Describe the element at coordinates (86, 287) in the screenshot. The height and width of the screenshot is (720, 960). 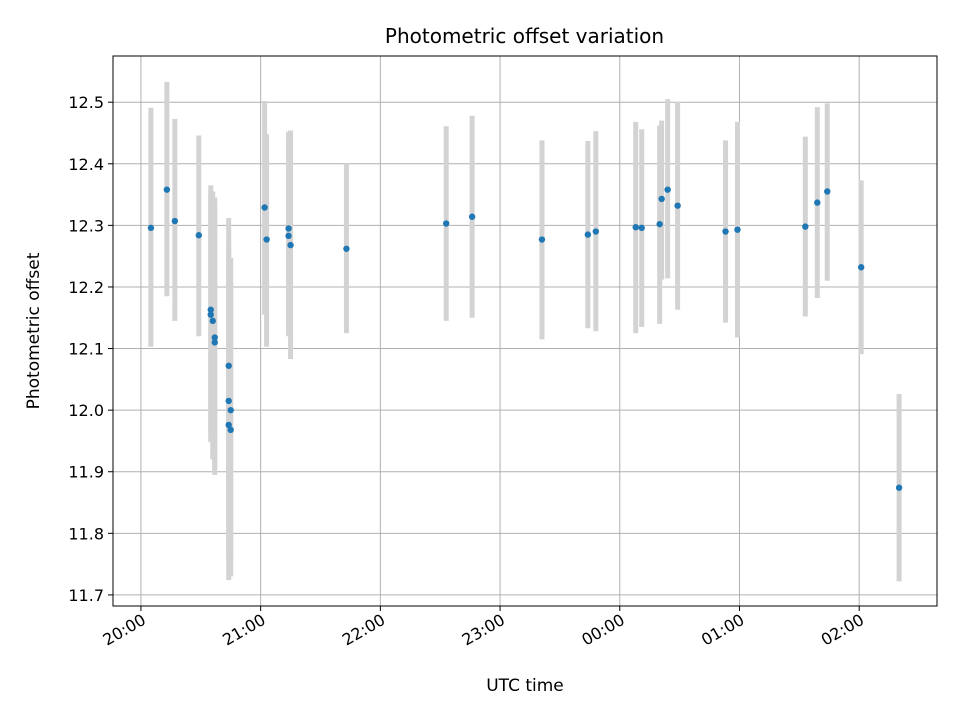
I see `y-tick-label: 12.2` at that location.